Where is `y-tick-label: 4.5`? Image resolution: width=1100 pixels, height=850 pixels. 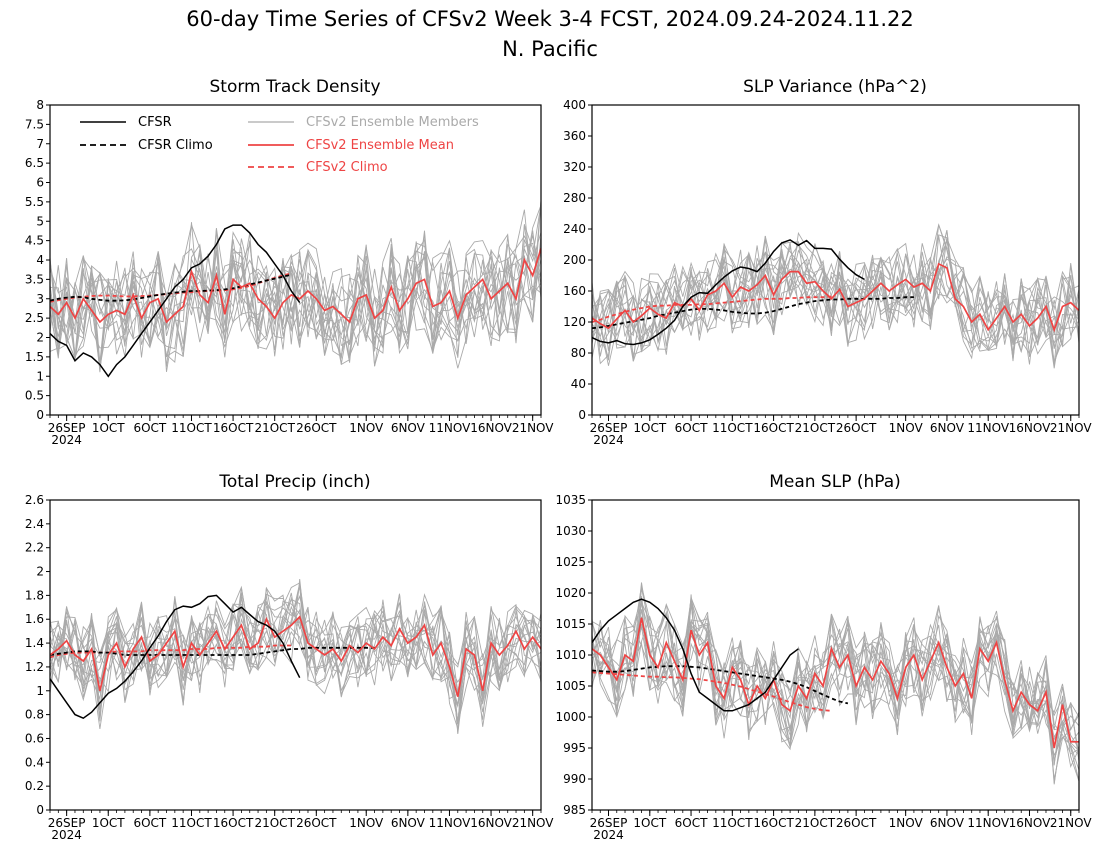 y-tick-label: 4.5 is located at coordinates (34, 241).